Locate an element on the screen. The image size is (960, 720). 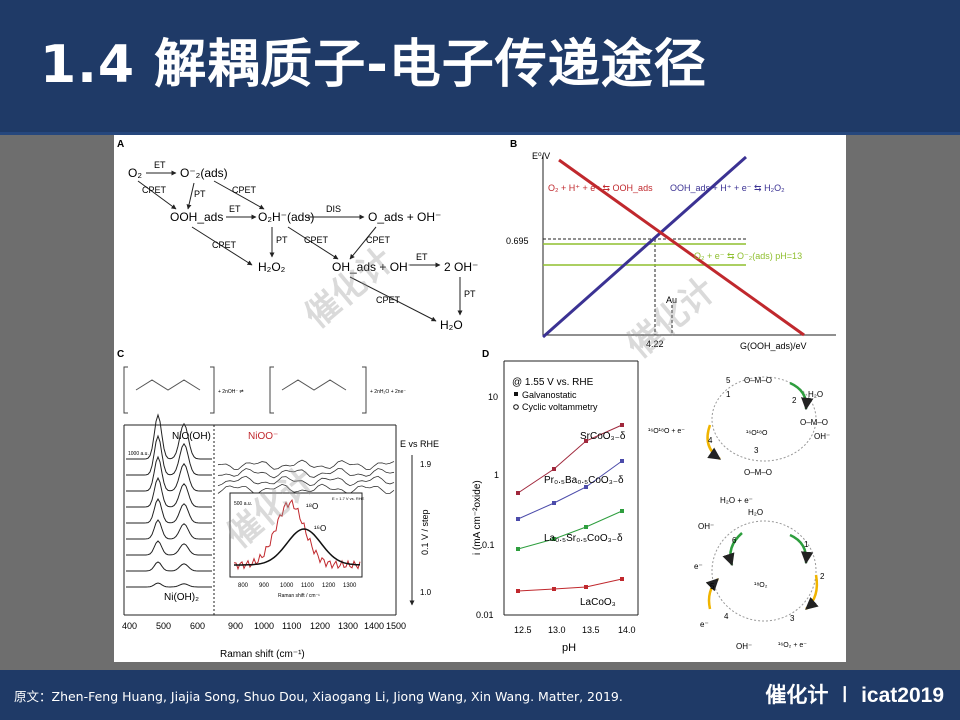
nickel-reaction-scheme: + 2nOH⁻ ⇌ + 2nH₂O + 2ne⁻ is located at coordinates (264, 390).